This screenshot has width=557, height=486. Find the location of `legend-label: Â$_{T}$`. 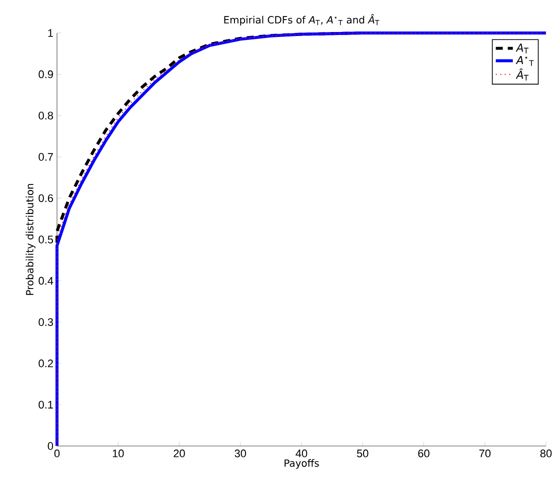

legend-label: Â$_{T}$ is located at coordinates (522, 74).